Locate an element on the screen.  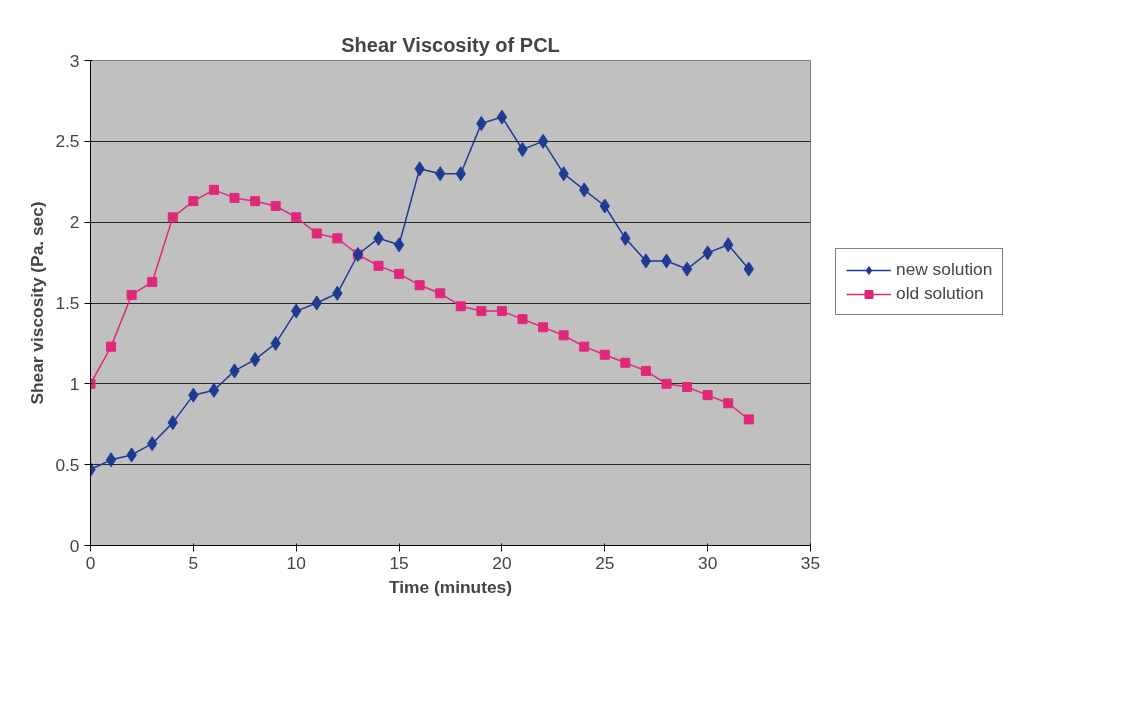
x-tick-label: 10 is located at coordinates (296, 562).